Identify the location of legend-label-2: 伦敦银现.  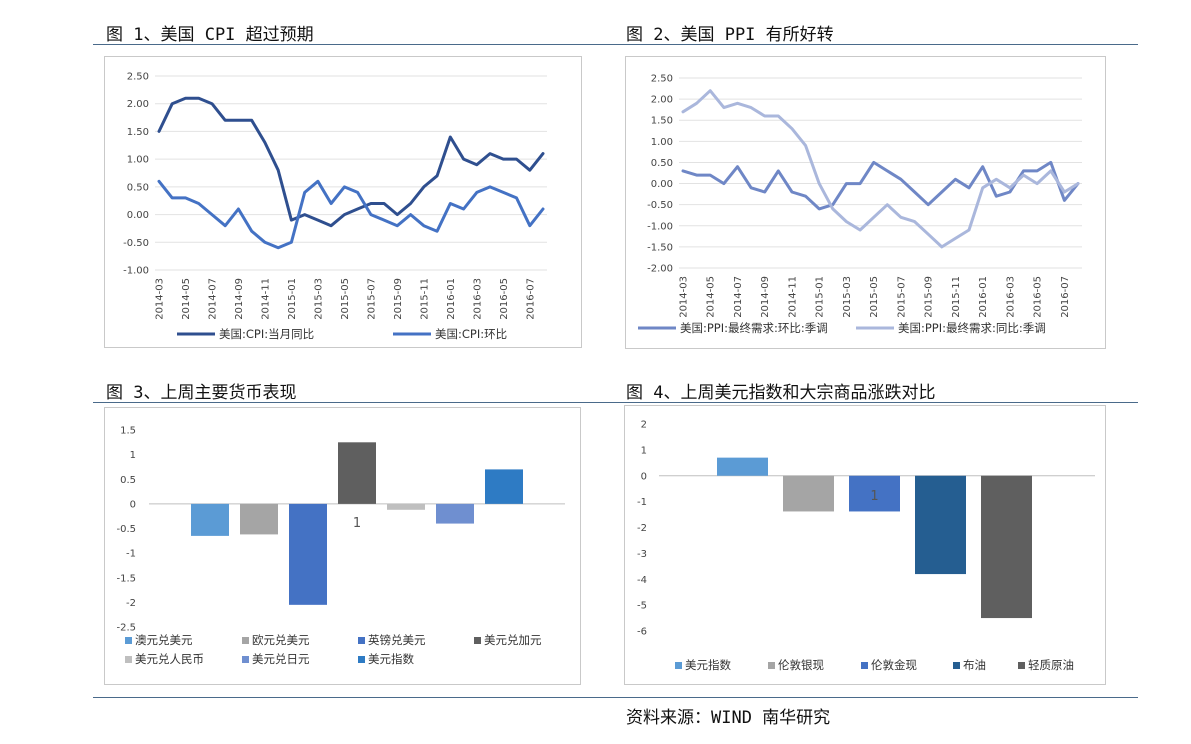
(801, 665).